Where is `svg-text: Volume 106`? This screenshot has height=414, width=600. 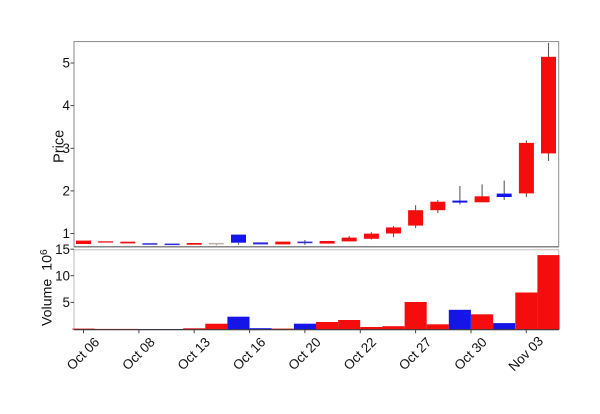 svg-text: Volume 106 is located at coordinates (47, 287).